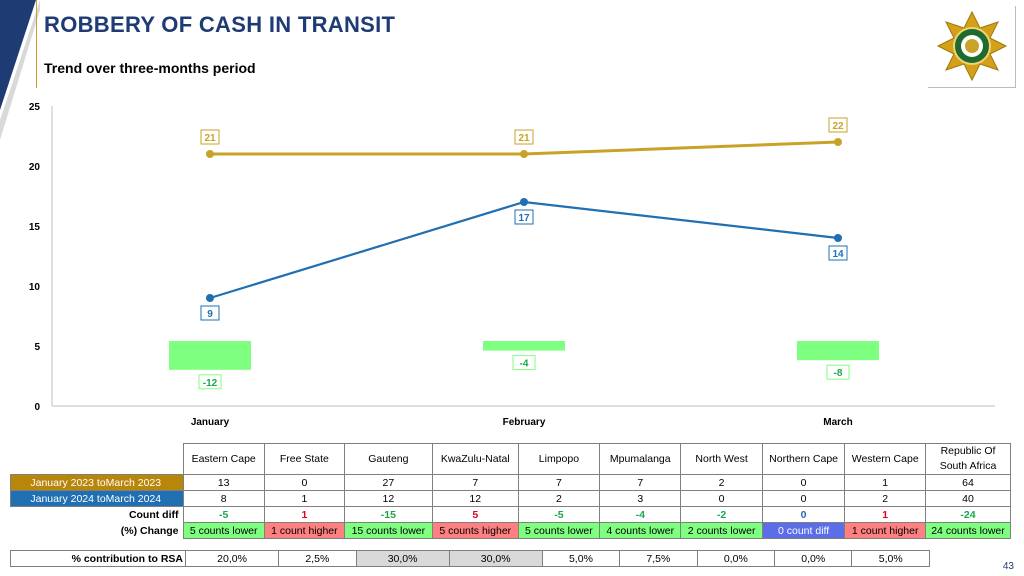  I want to click on table-row-count-diff: Count diff -5 1 -15 5 -5 -4 -2 0 1 -24, so click(511, 514).